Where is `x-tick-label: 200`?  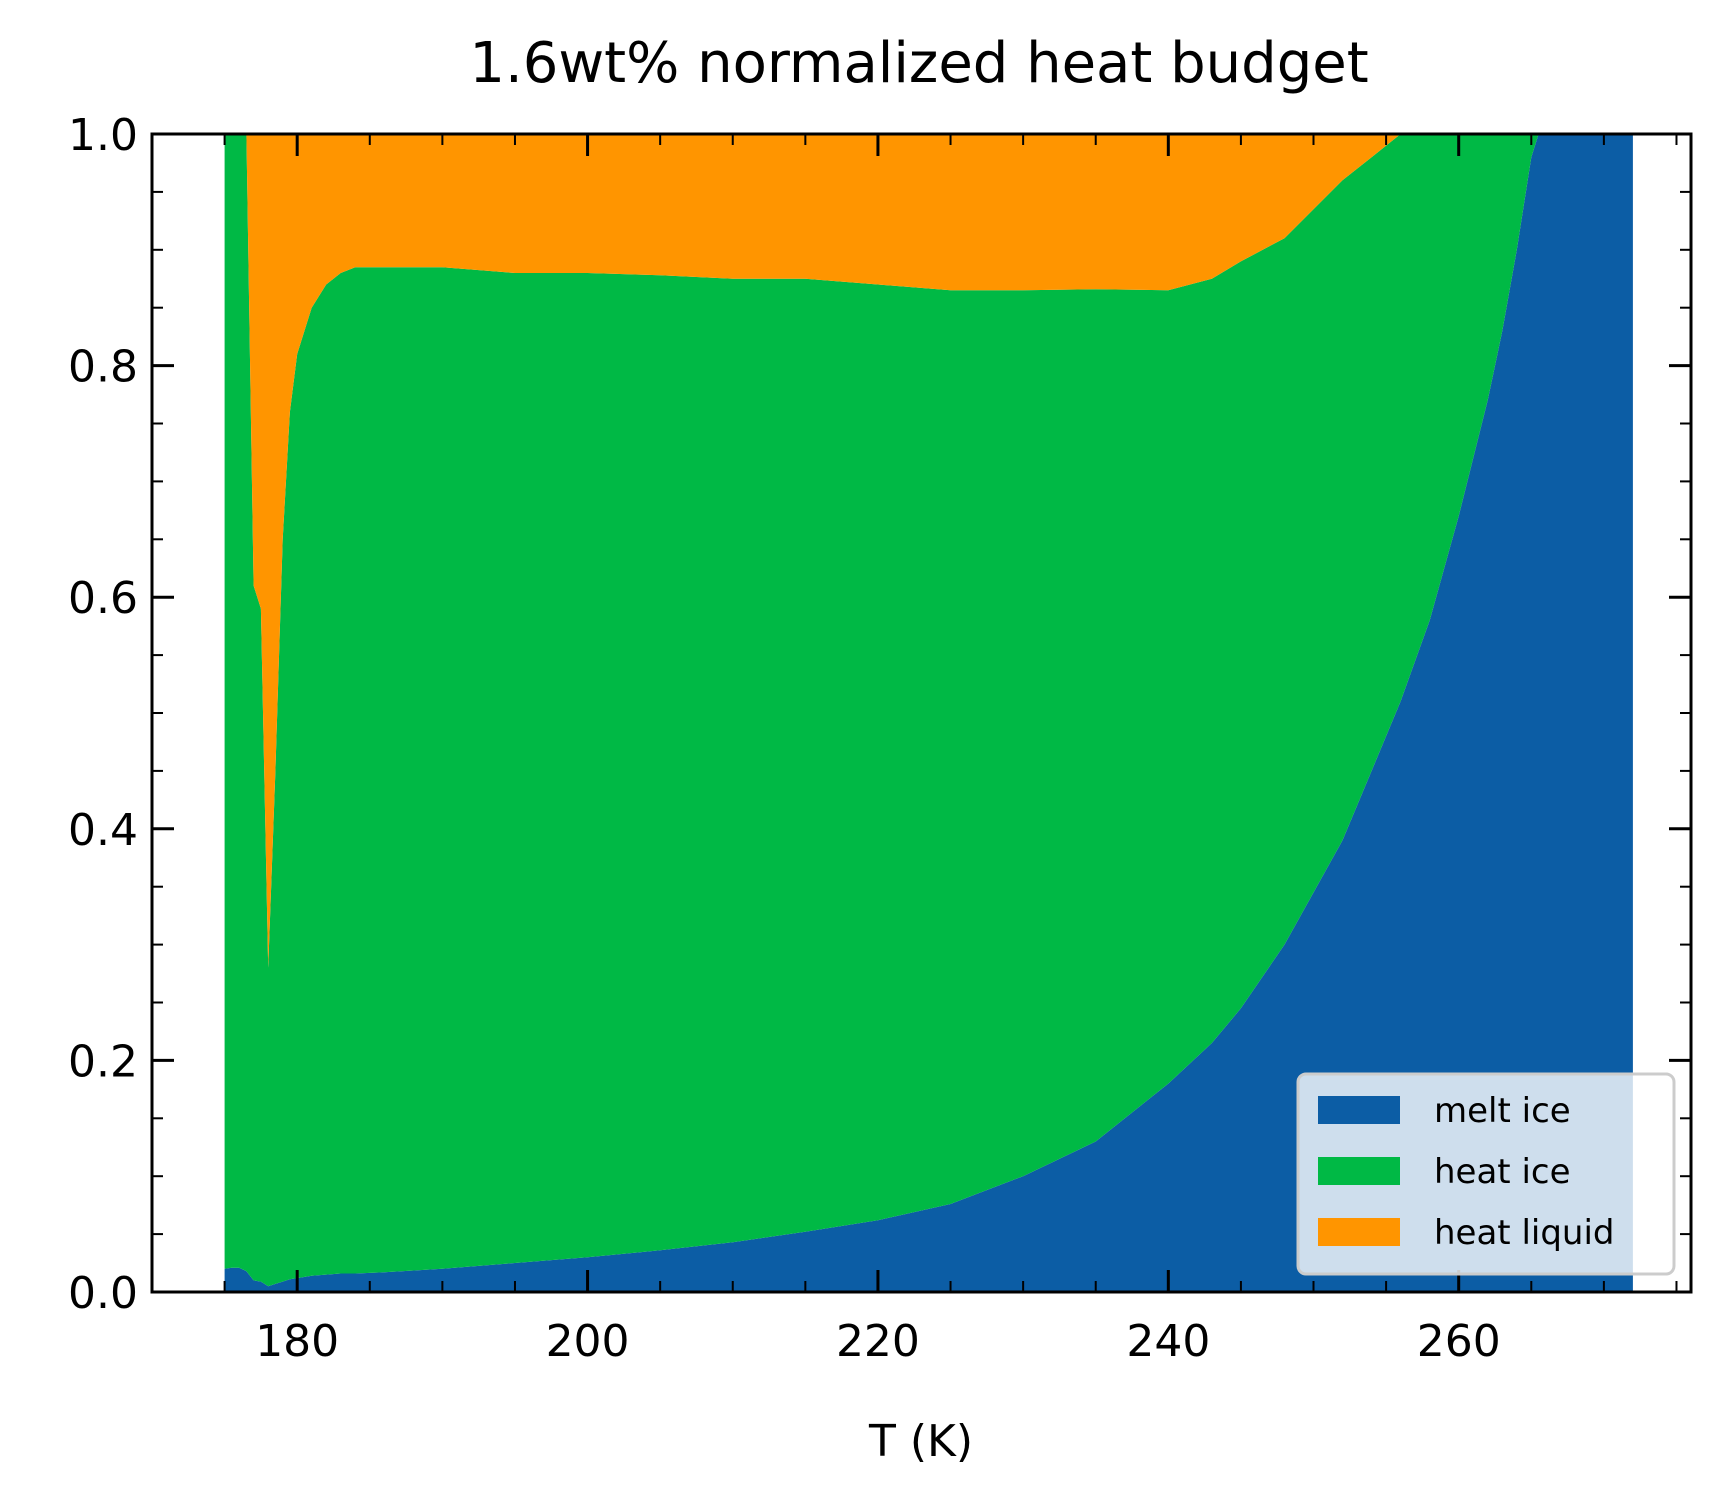
x-tick-label: 200 is located at coordinates (588, 1341).